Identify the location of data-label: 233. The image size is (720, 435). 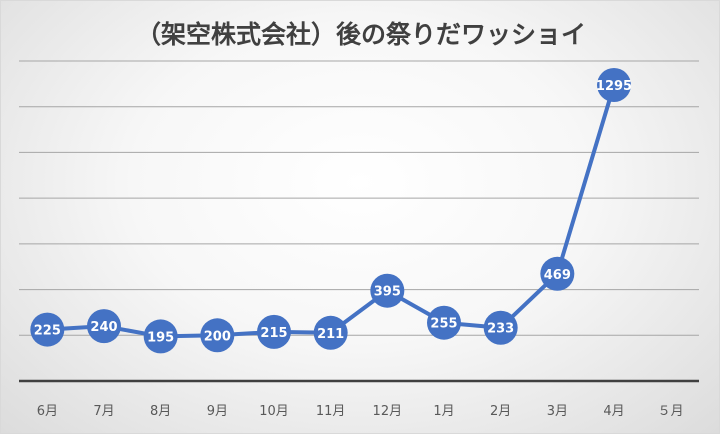
(500, 329).